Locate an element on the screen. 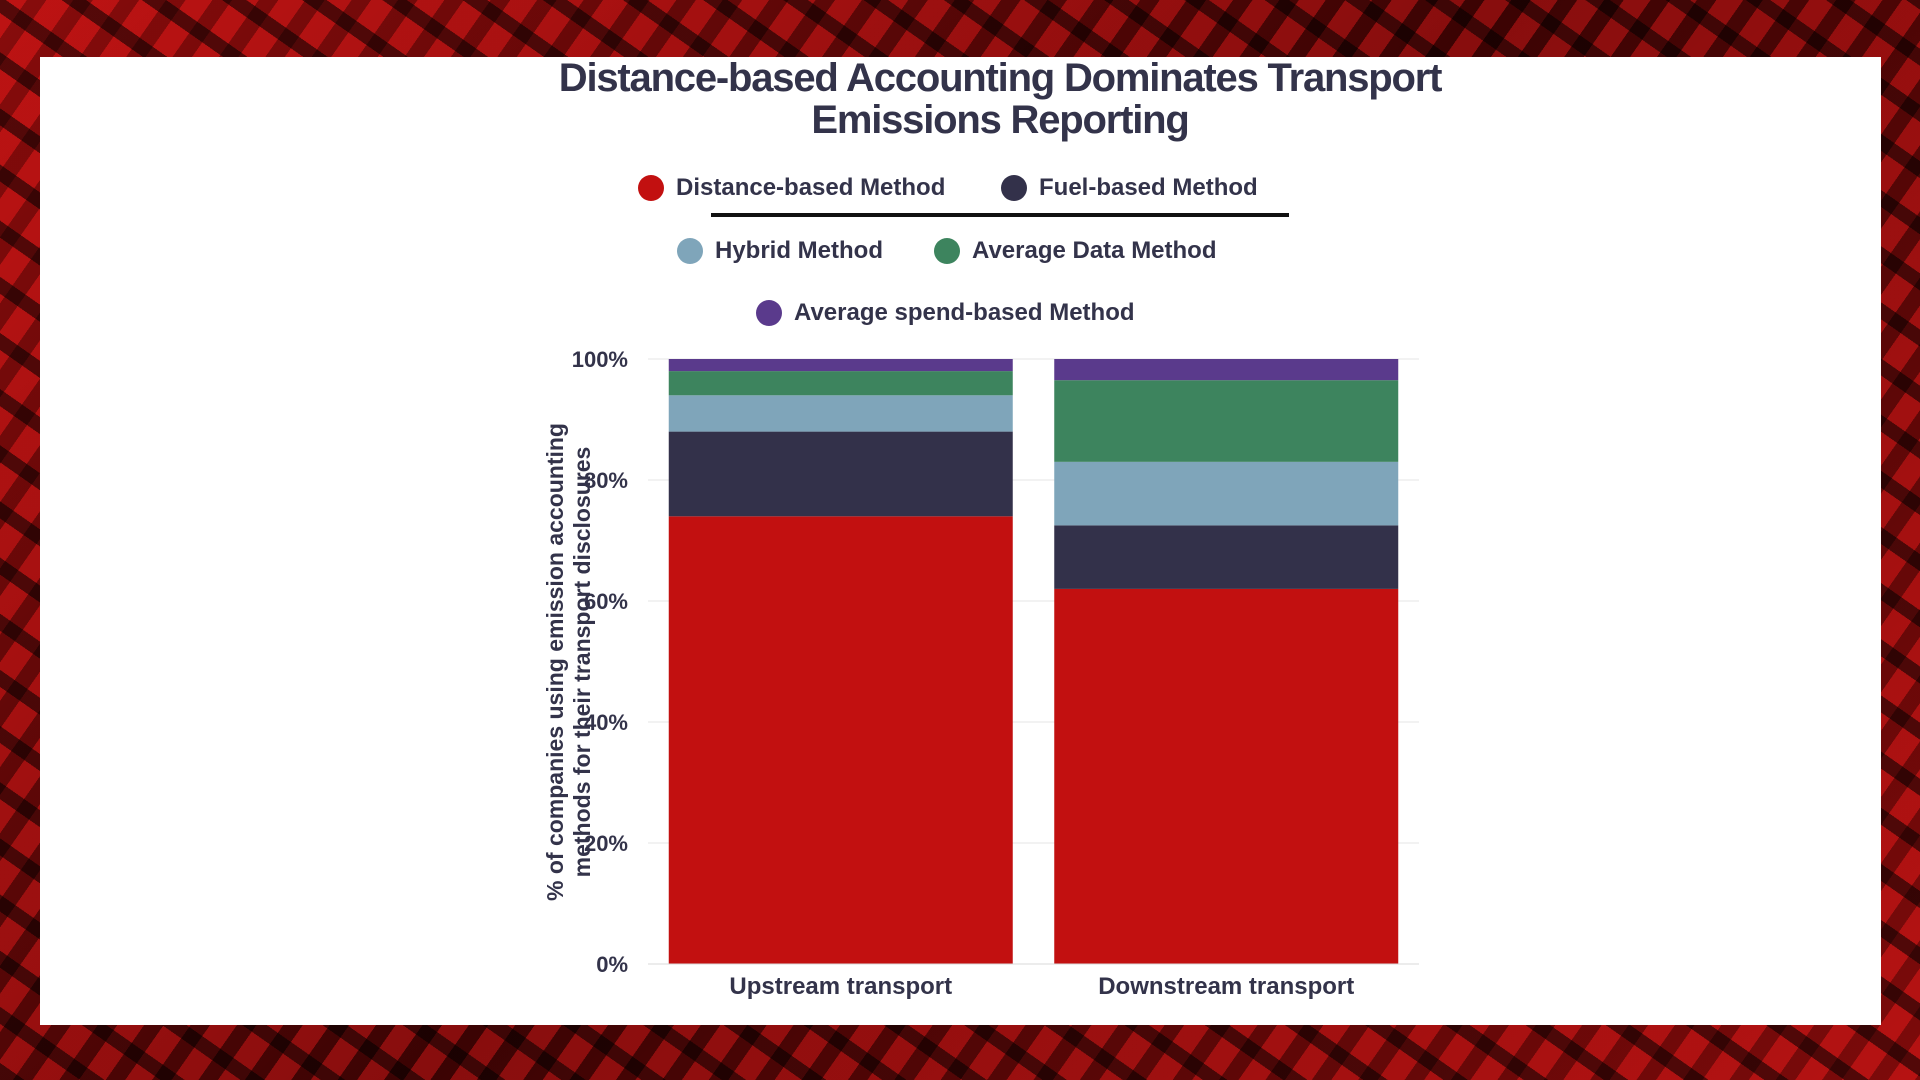 The height and width of the screenshot is (1080, 1920). legend-label: Average Data Method is located at coordinates (1094, 250).